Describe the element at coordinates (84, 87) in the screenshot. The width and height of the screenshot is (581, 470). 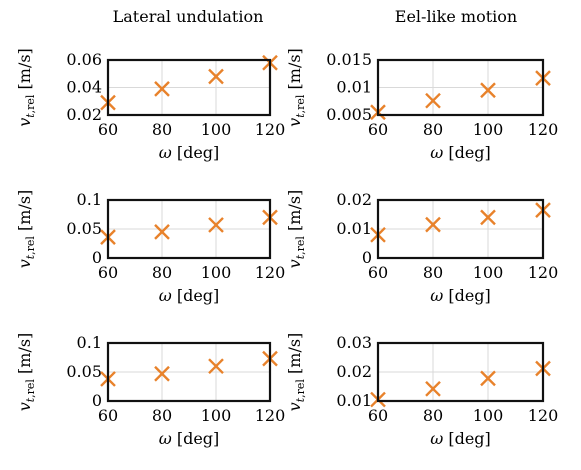
I see `y-tick-label: 0.04` at that location.